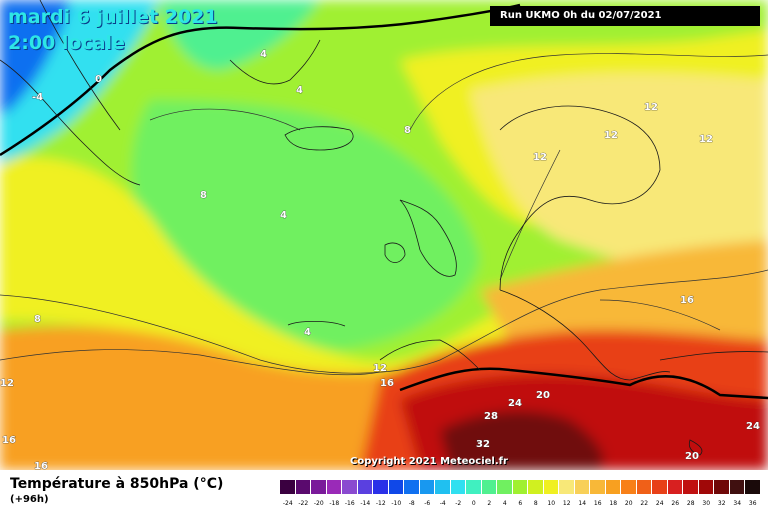  What do you see at coordinates (318, 503) in the screenshot?
I see `colorbar-tick-label: -20` at bounding box center [318, 503].